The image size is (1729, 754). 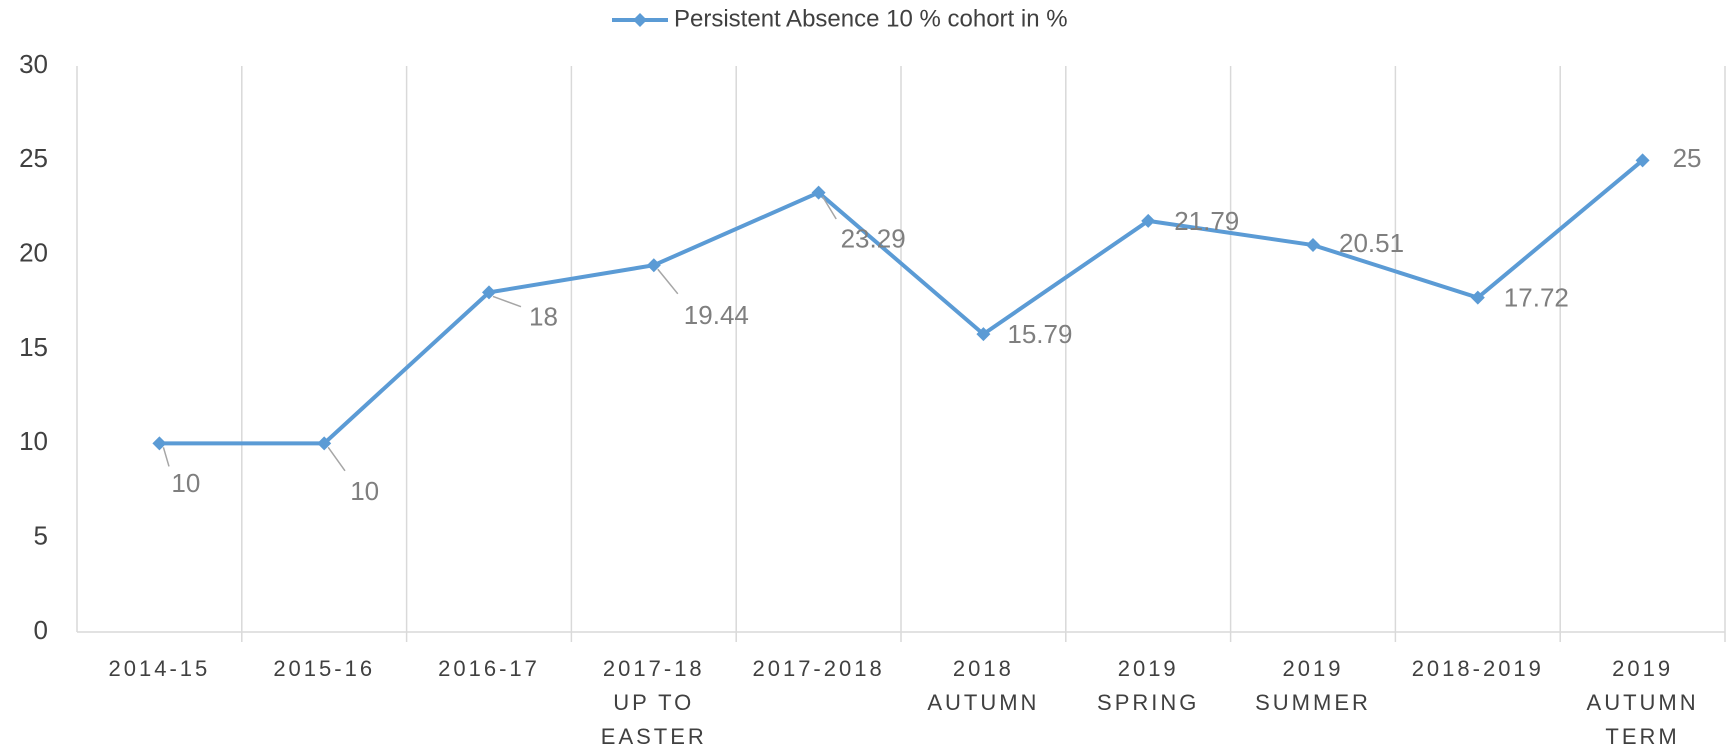 I want to click on x-tick-label: TERM, so click(x=1642, y=736).